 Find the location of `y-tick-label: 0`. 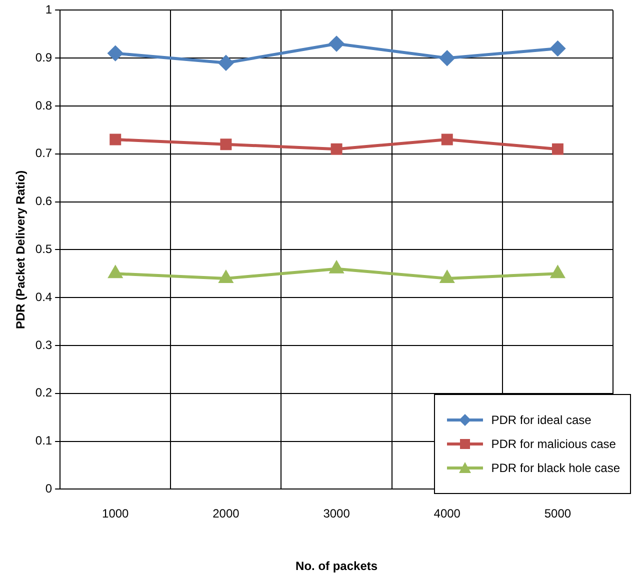

y-tick-label: 0 is located at coordinates (48, 489).